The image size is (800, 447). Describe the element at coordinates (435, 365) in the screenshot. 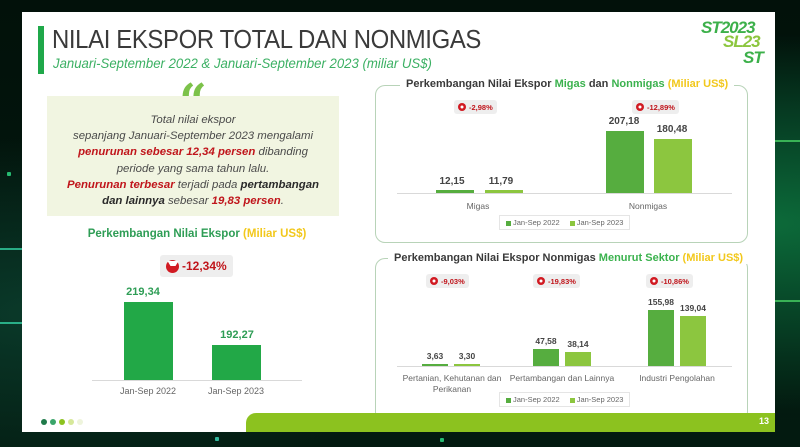

I see `bar-agri-2022` at that location.